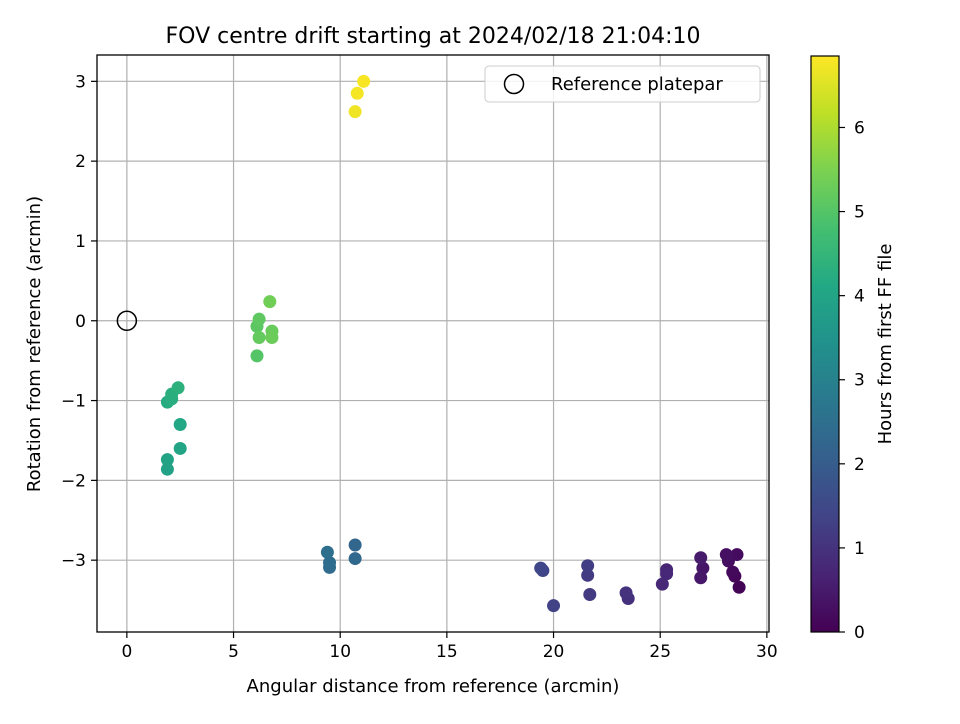 Image resolution: width=960 pixels, height=724 pixels. What do you see at coordinates (73, 402) in the screenshot?
I see `y-tick-label: −1` at bounding box center [73, 402].